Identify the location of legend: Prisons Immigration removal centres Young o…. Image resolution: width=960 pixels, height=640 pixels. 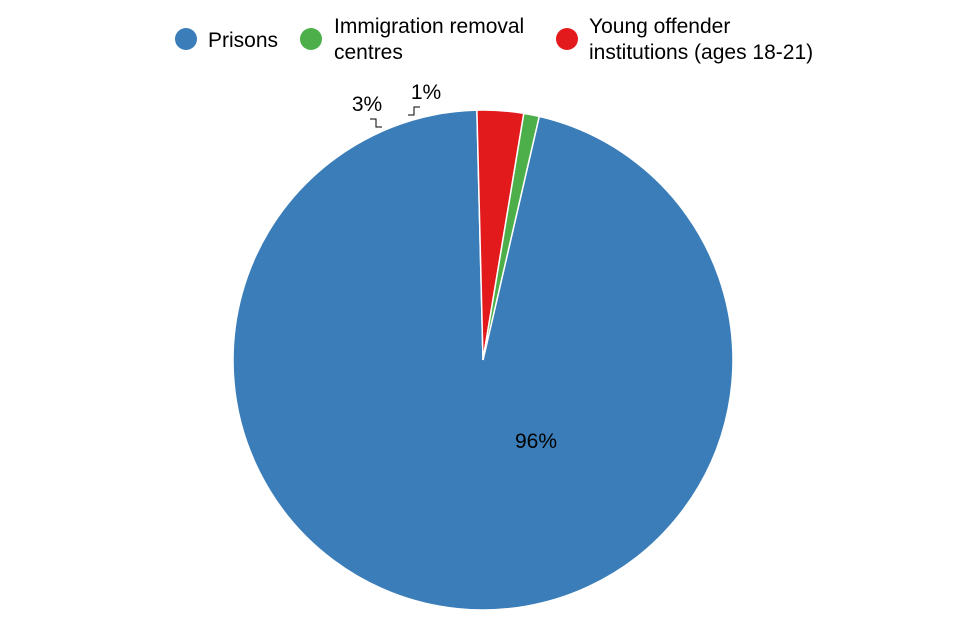
(494, 39).